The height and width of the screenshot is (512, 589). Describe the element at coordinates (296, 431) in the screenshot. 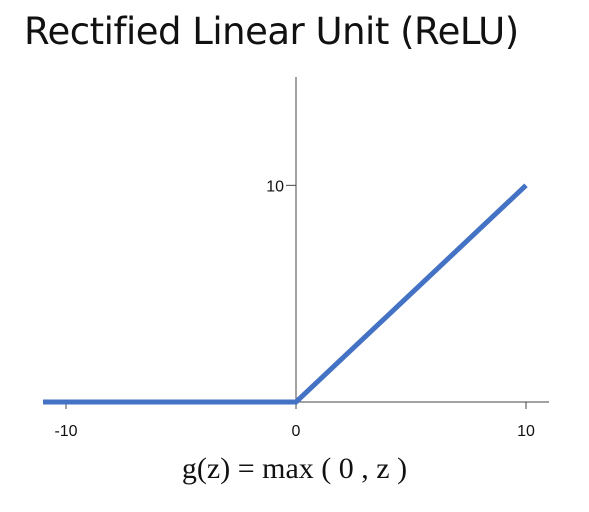

I see `x-tick-label: 0` at that location.